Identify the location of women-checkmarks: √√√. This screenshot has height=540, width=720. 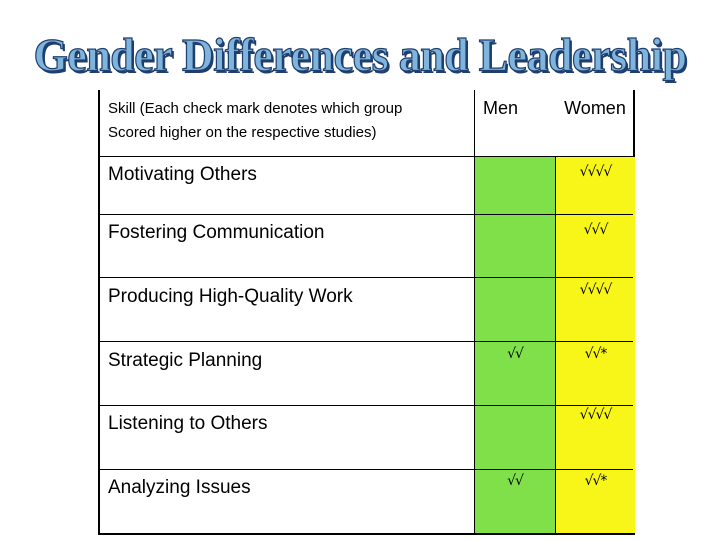
(596, 230).